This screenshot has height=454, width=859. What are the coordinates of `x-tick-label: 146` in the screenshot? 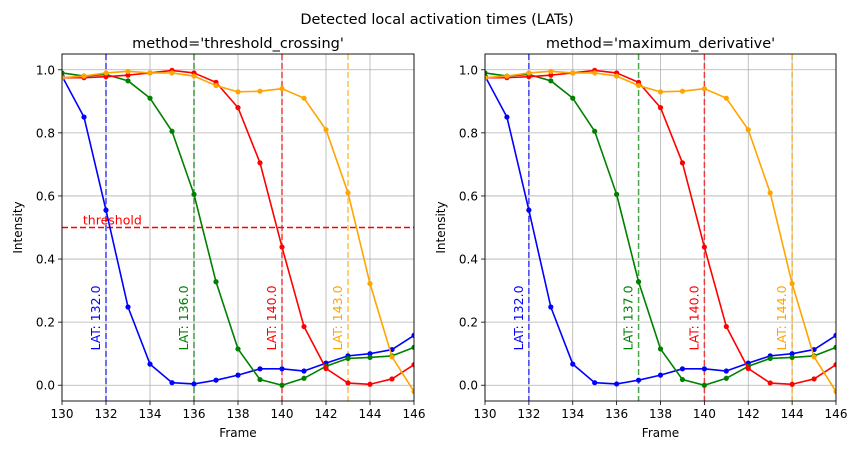 It's located at (836, 414).